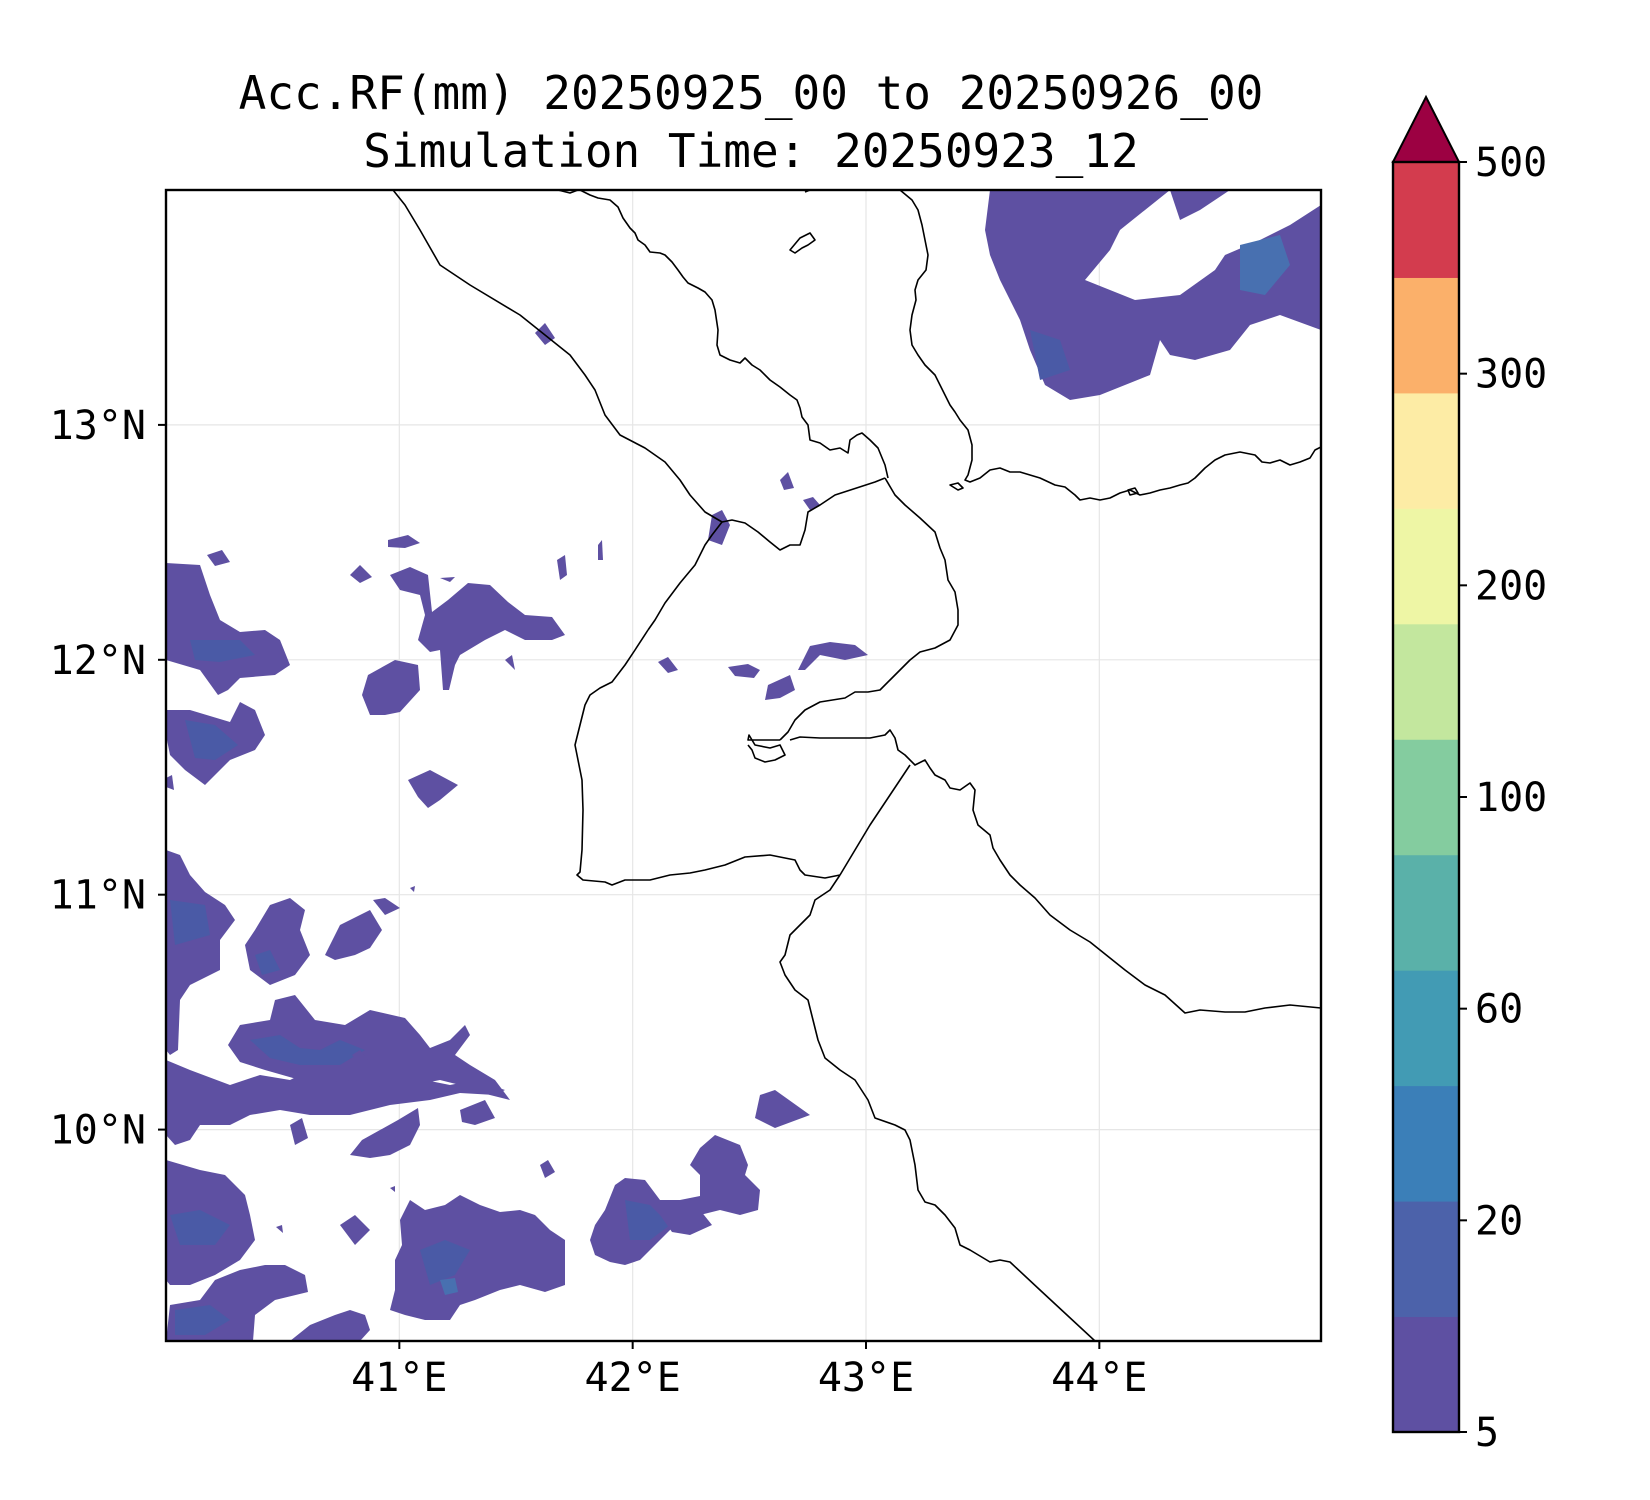  I want to click on colorbar-tick-label: 20, so click(1499, 1221).